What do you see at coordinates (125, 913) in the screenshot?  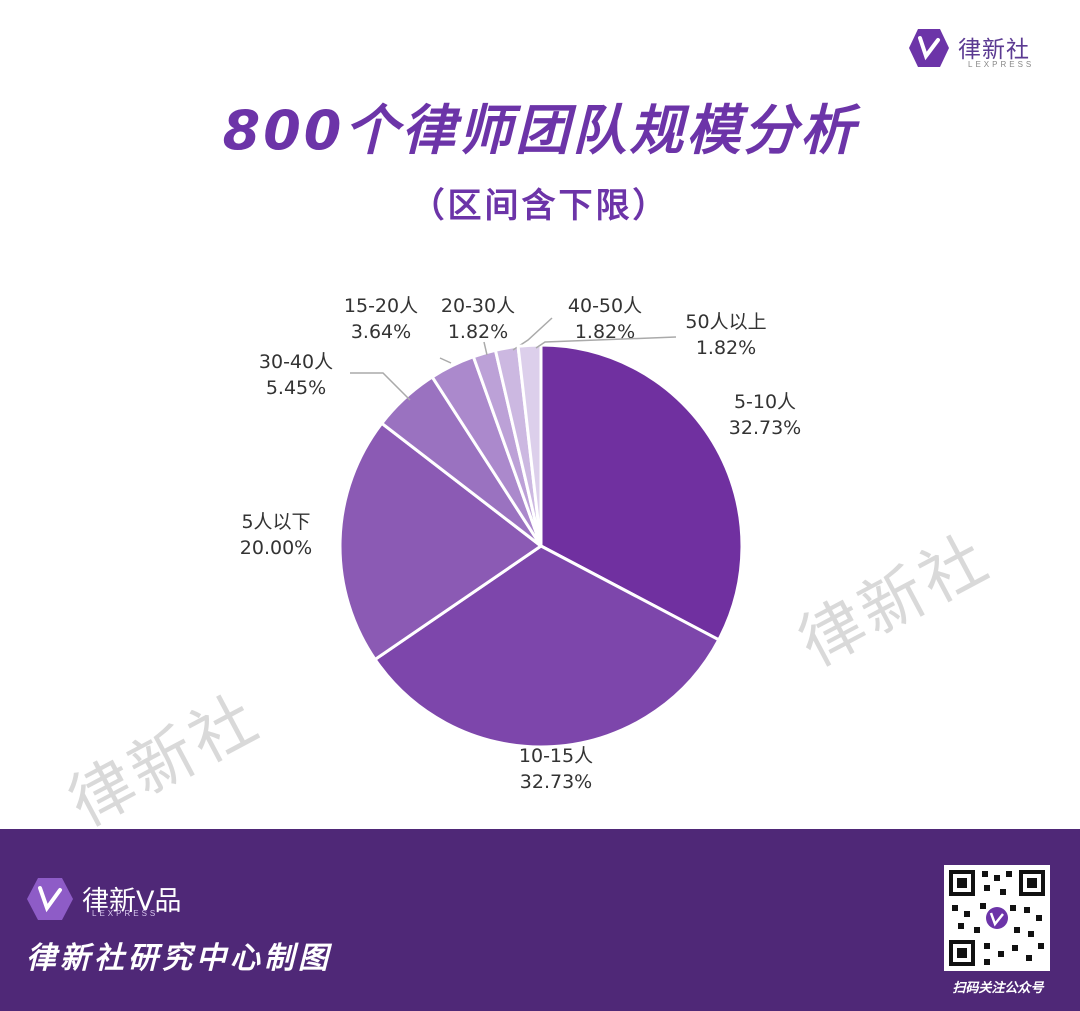 I see `footer-brand-sub: LEXPRESS` at bounding box center [125, 913].